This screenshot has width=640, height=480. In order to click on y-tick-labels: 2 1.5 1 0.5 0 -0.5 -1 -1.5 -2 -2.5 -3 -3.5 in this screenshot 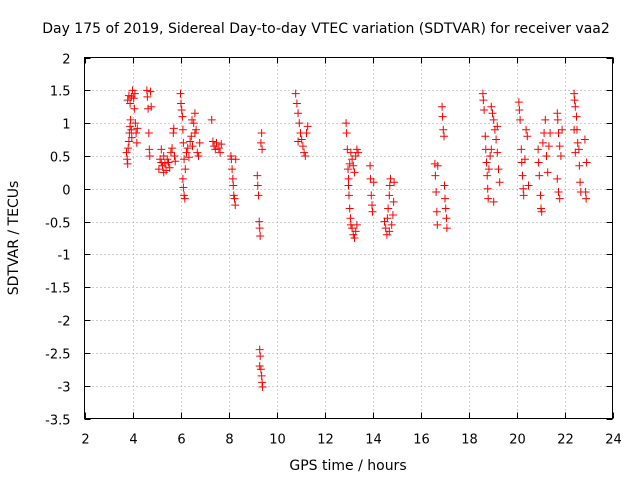, I will do `click(57, 241)`.